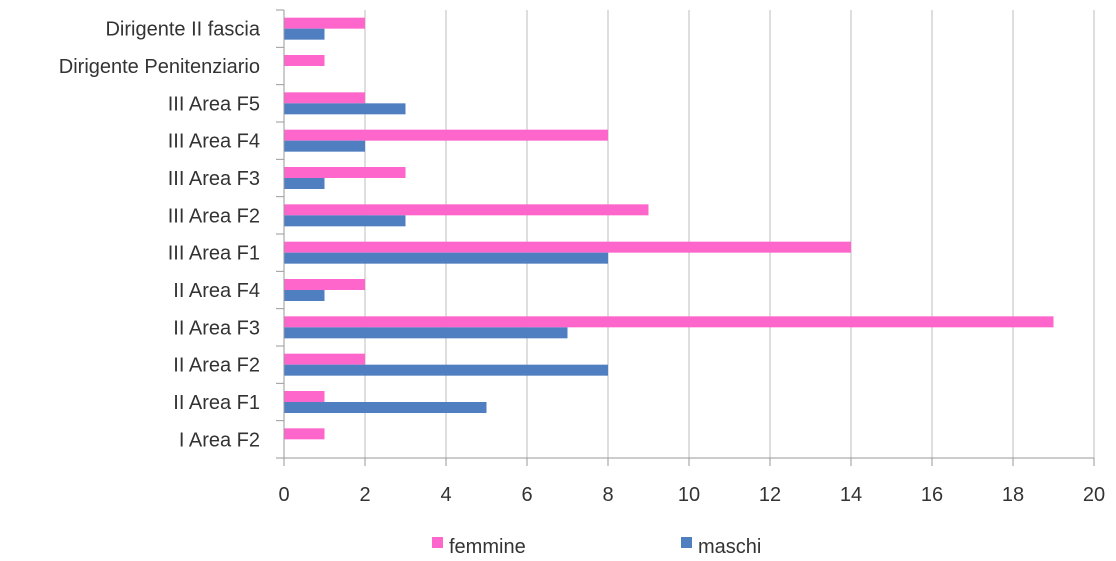 The width and height of the screenshot is (1116, 561). I want to click on legend-label-maschi: maschi, so click(729, 547).